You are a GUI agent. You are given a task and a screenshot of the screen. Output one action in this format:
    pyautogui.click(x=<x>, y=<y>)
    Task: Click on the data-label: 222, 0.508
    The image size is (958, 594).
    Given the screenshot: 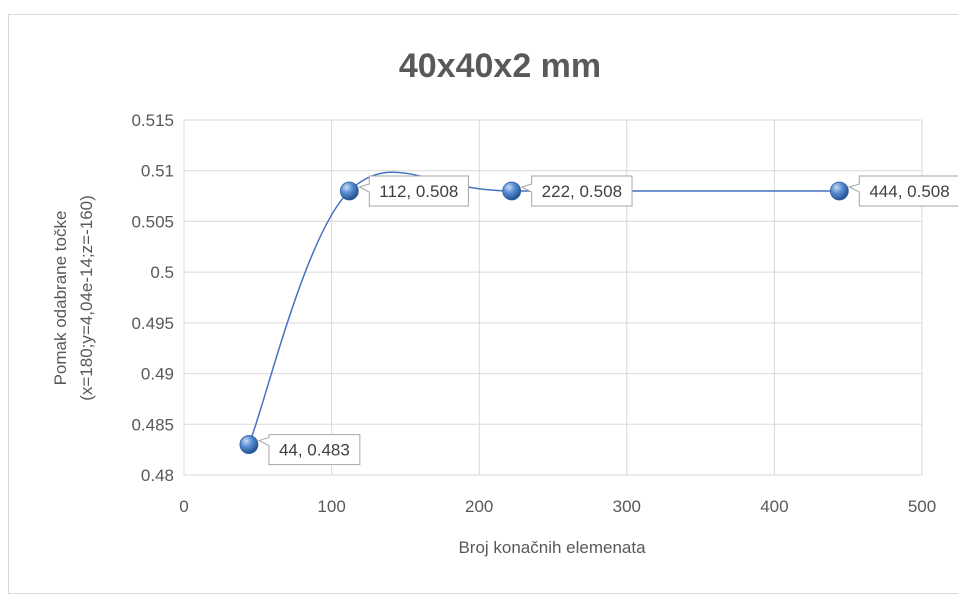 What is the action you would take?
    pyautogui.click(x=576, y=191)
    